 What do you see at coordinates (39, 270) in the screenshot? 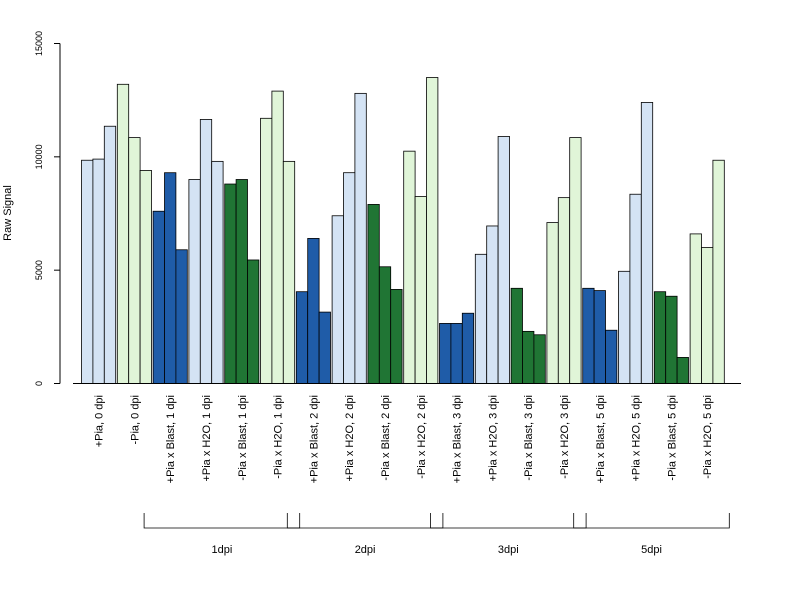
I see `y-tick-label: 5000` at bounding box center [39, 270].